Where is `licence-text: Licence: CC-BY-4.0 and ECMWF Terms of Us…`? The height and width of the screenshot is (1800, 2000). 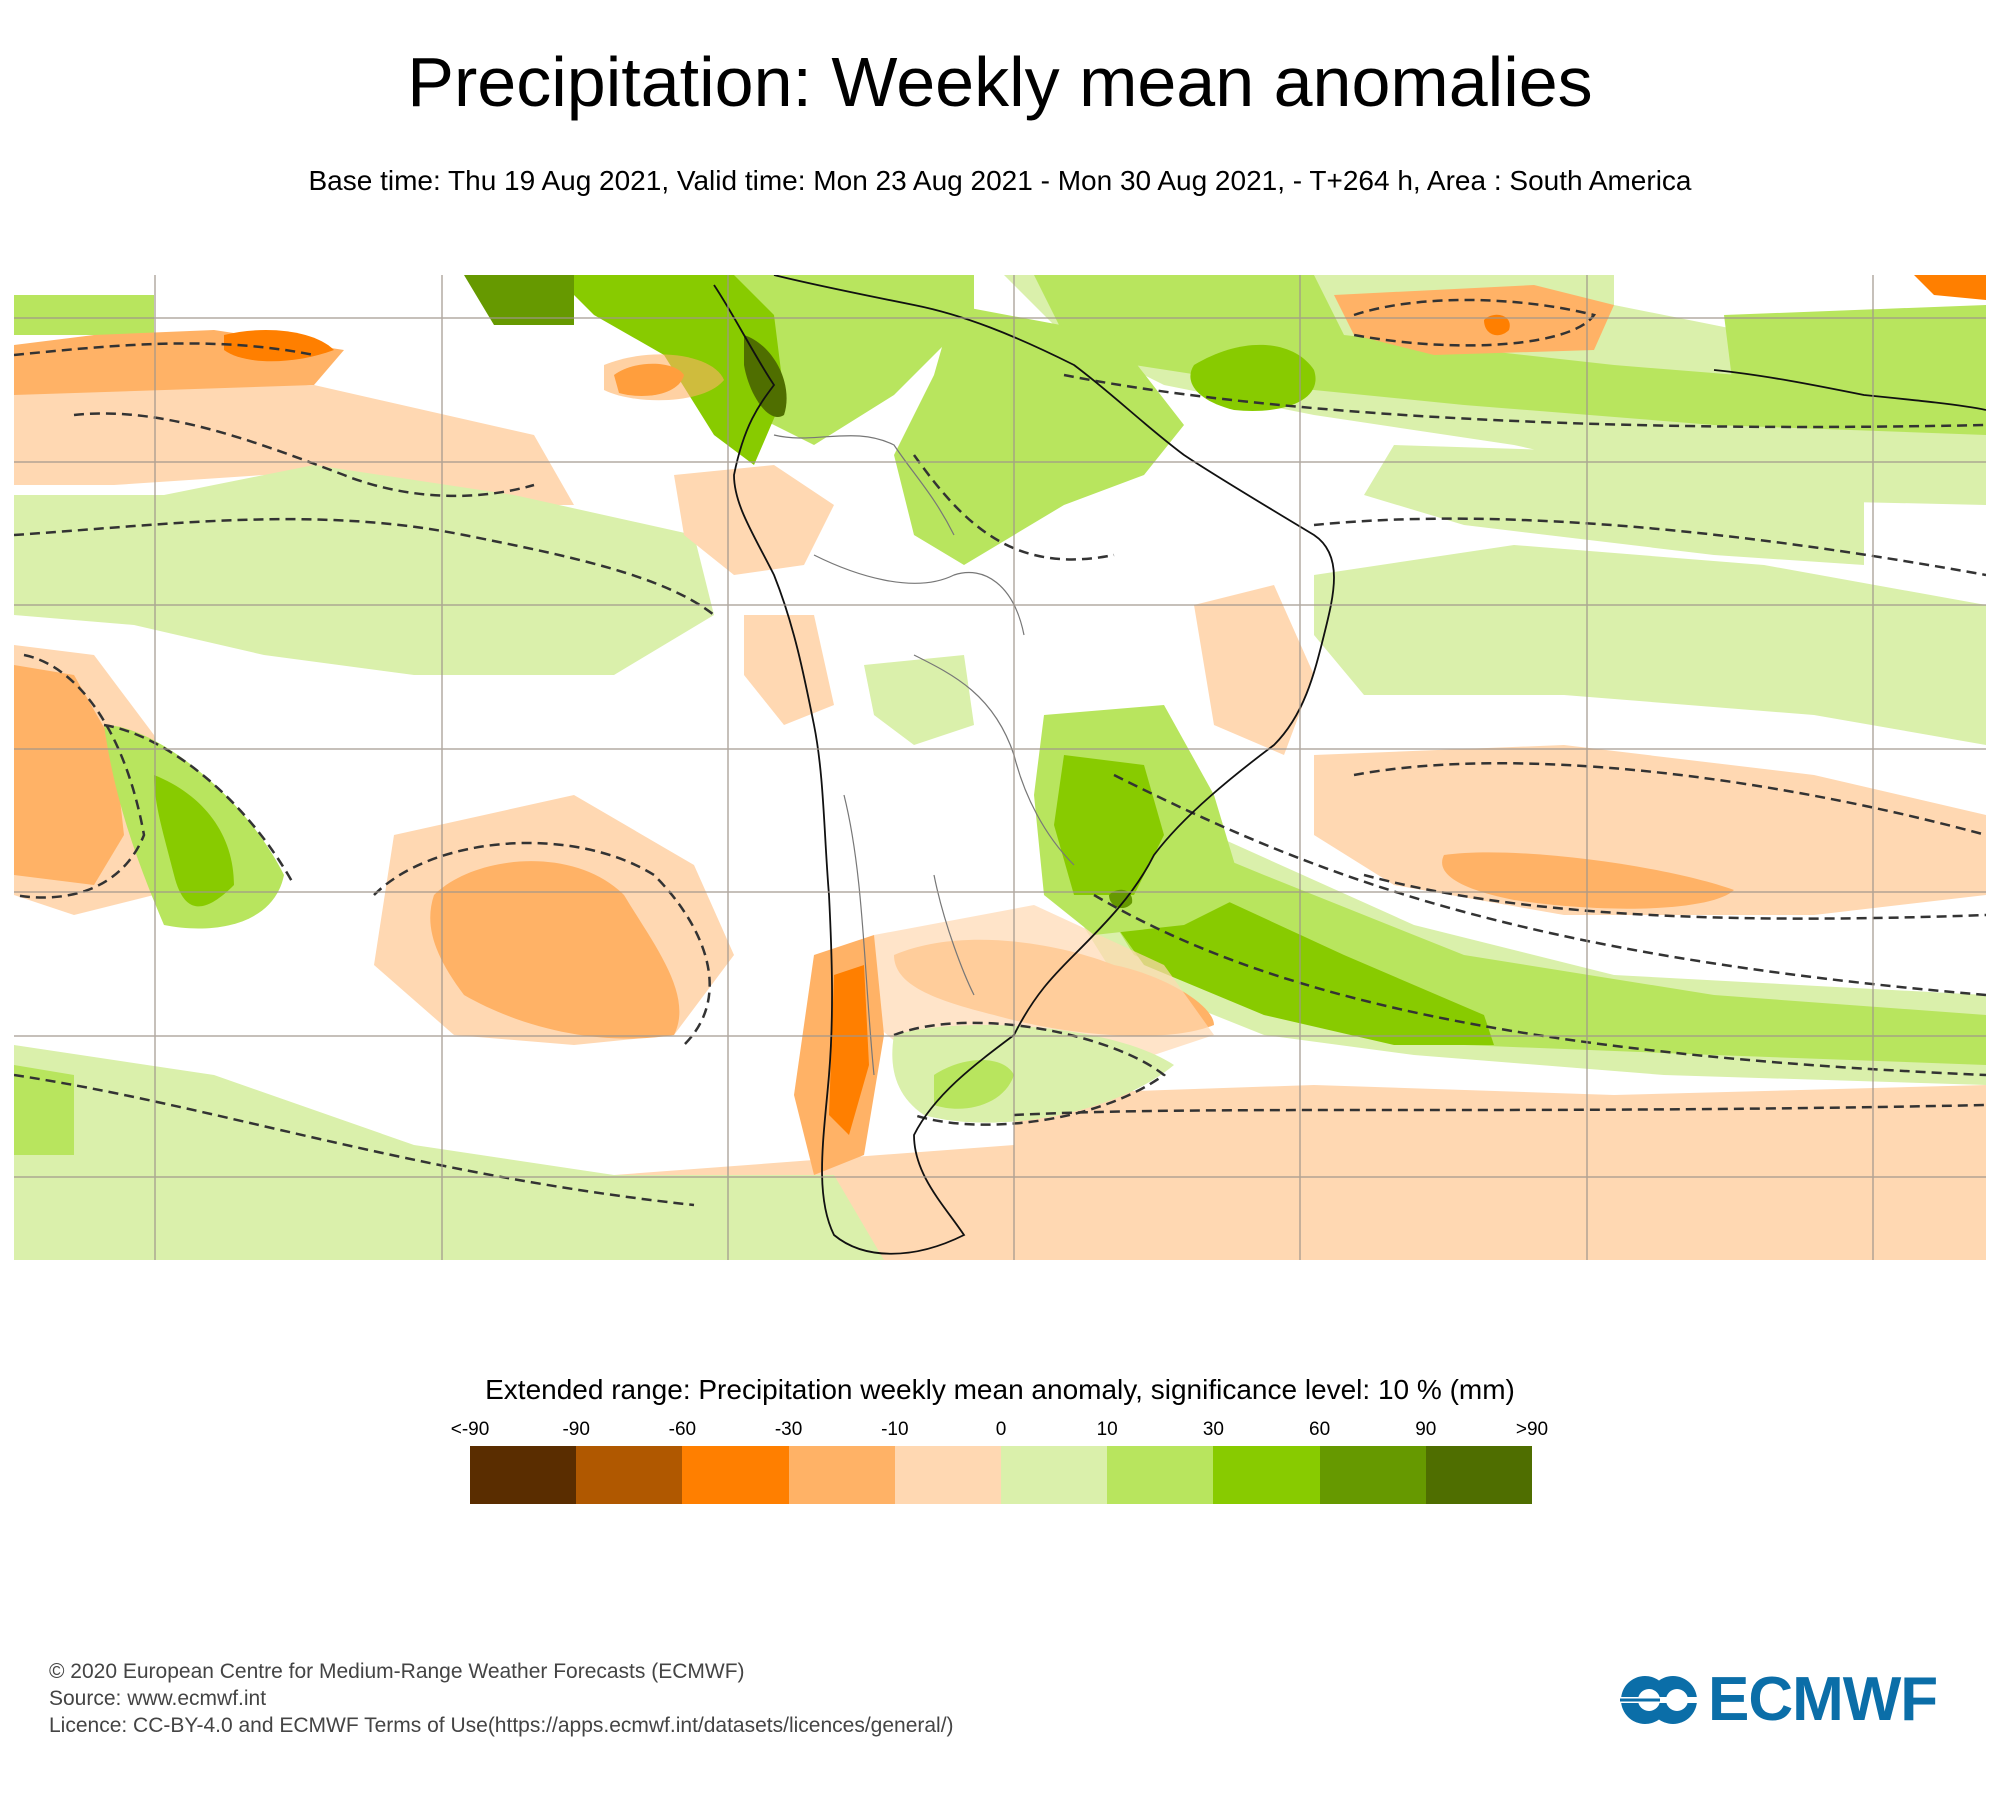
licence-text: Licence: CC-BY-4.0 and ECMWF Terms of Us… is located at coordinates (501, 1725).